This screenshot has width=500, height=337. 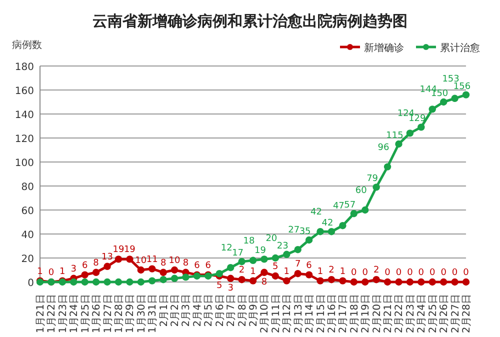 What do you see at coordinates (395, 136) in the screenshot?
I see `data-label: 115` at bounding box center [395, 136].